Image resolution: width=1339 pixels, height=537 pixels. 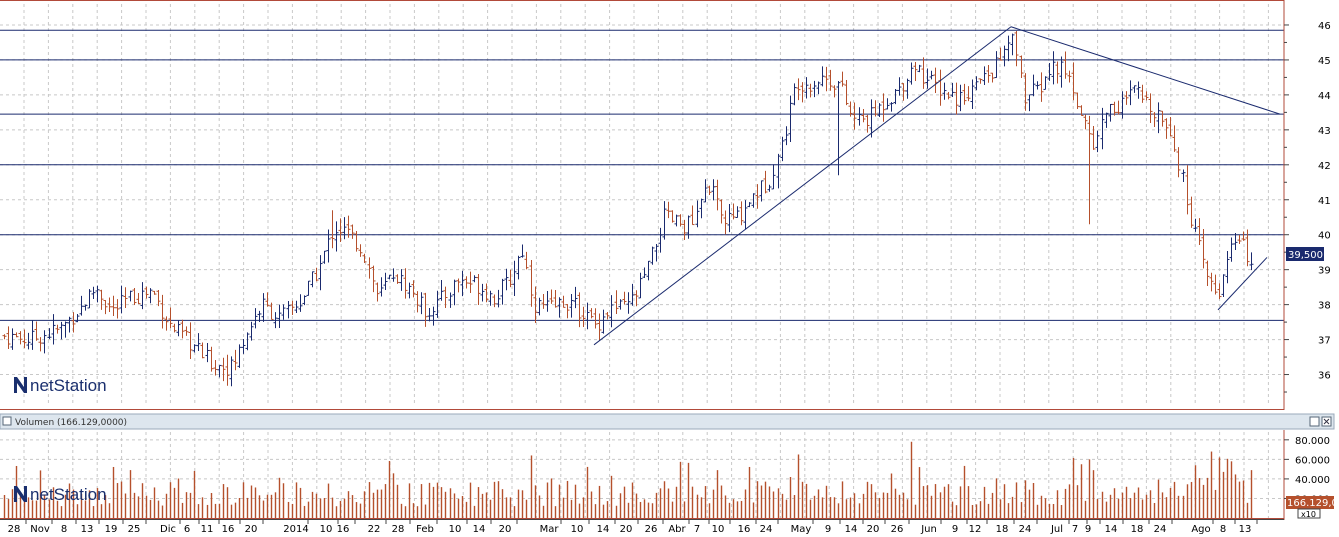 What do you see at coordinates (1324, 376) in the screenshot?
I see `y-tick-label: 36` at bounding box center [1324, 376].